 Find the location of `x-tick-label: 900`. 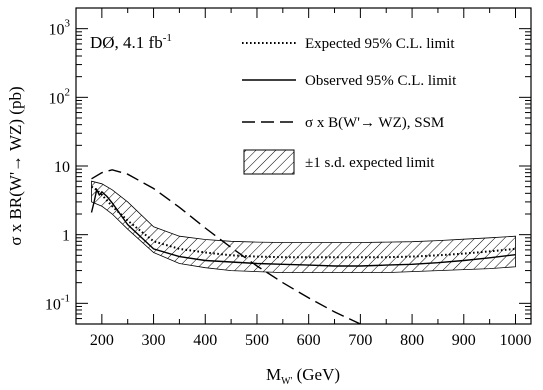

x-tick-label: 900 is located at coordinates (464, 340).